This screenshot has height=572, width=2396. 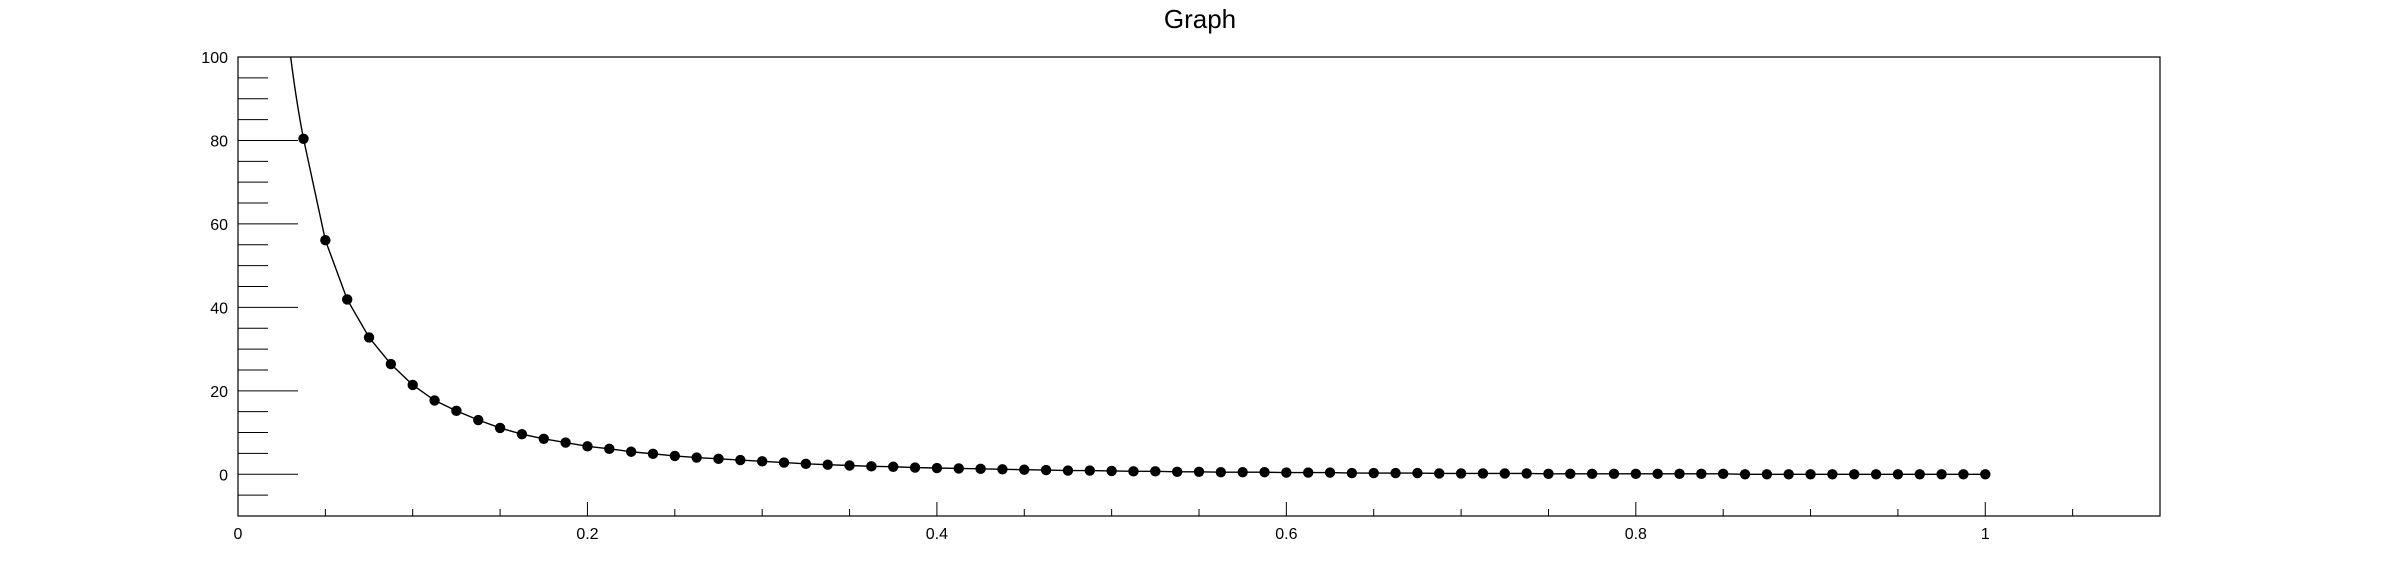 What do you see at coordinates (238, 534) in the screenshot?
I see `x-tick-label: 0` at bounding box center [238, 534].